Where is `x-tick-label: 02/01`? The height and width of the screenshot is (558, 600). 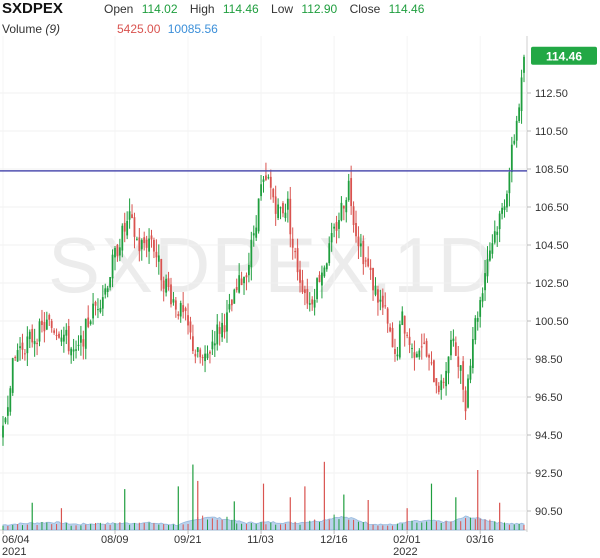
x-tick-label: 02/01 is located at coordinates (407, 540).